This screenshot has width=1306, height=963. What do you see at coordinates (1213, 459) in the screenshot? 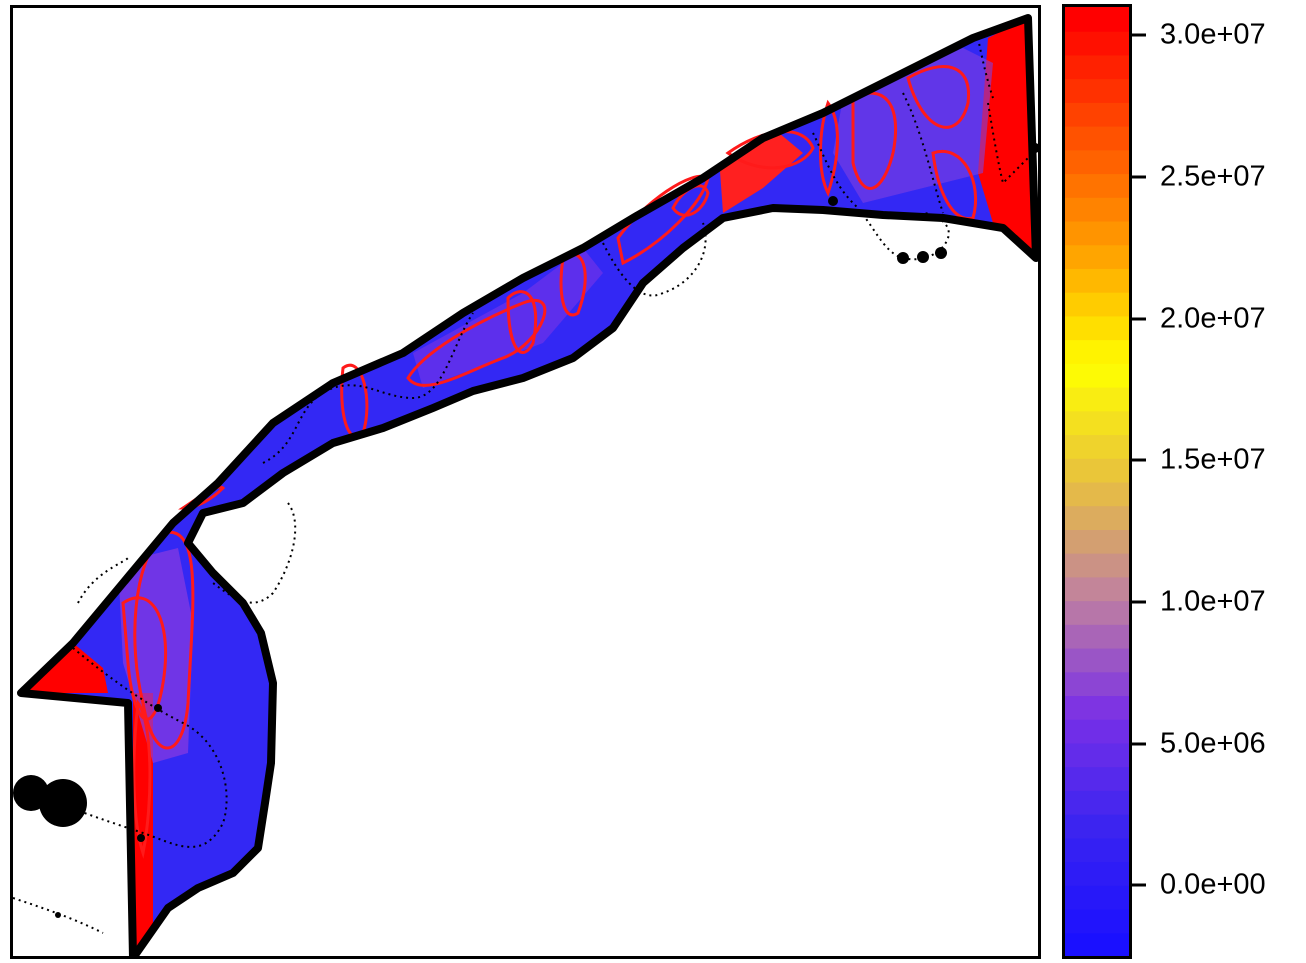
I see `colorbar-tick-label: 1.5e+07` at bounding box center [1213, 459].